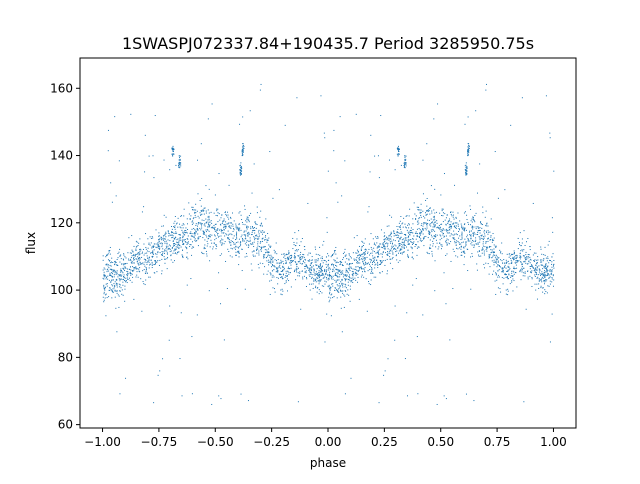  What do you see at coordinates (328, 442) in the screenshot?
I see `x-tick-label: 0.00` at bounding box center [328, 442].